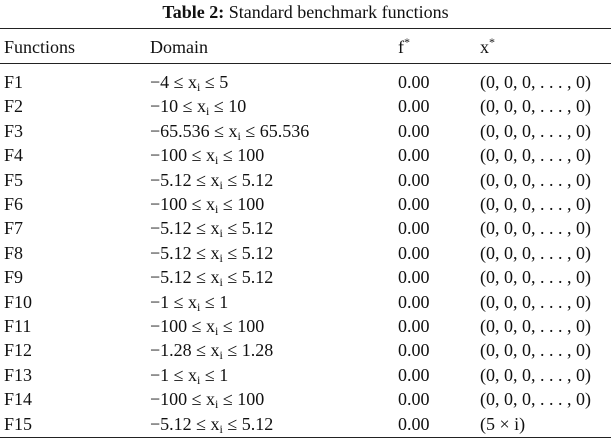 Image resolution: width=611 pixels, height=443 pixels. I want to click on function-name: F9, so click(14, 277).